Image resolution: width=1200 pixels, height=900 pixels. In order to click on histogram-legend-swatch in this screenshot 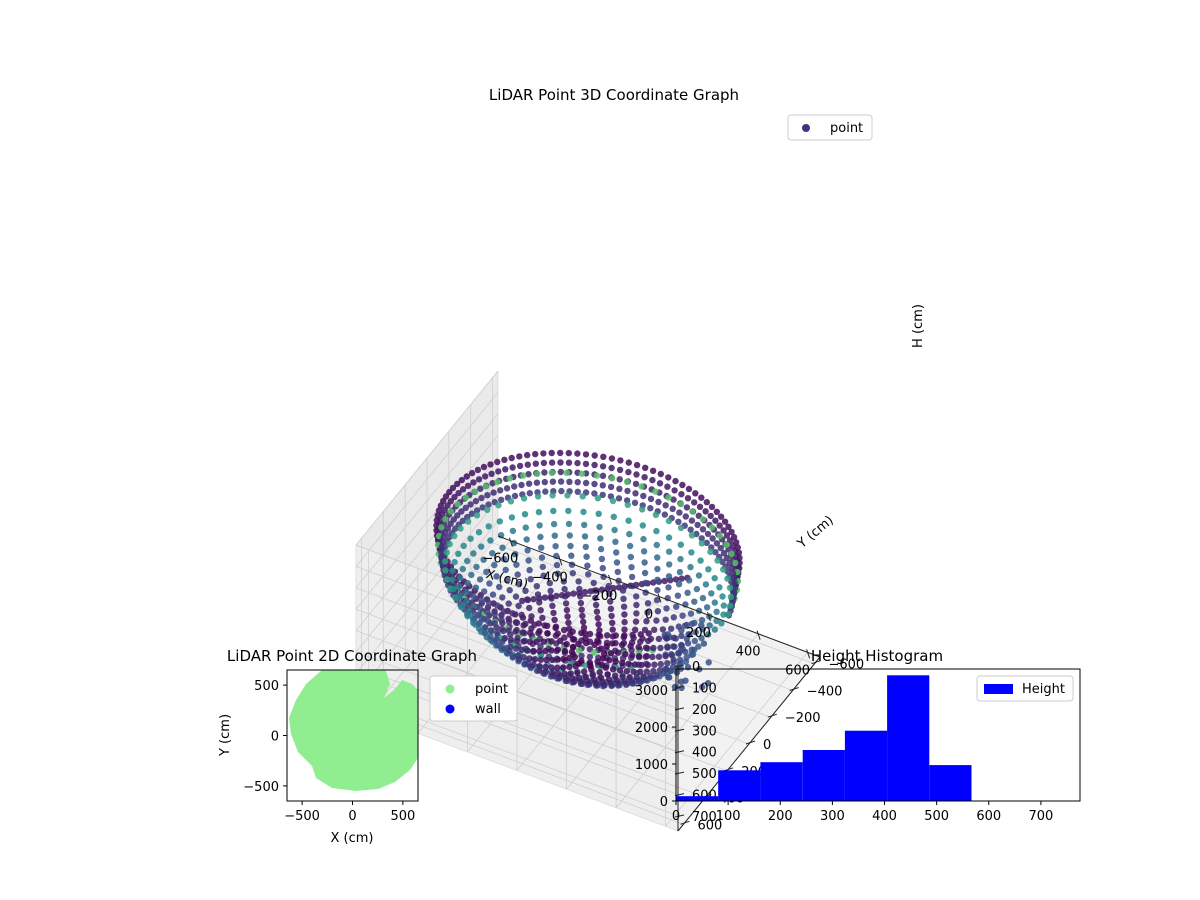, I will do `click(998, 689)`.